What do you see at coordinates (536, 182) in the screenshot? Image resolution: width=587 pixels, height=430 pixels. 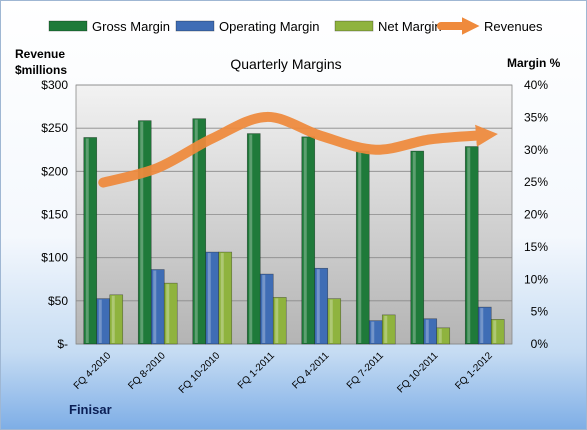 I see `right-tick-label: 25%` at bounding box center [536, 182].